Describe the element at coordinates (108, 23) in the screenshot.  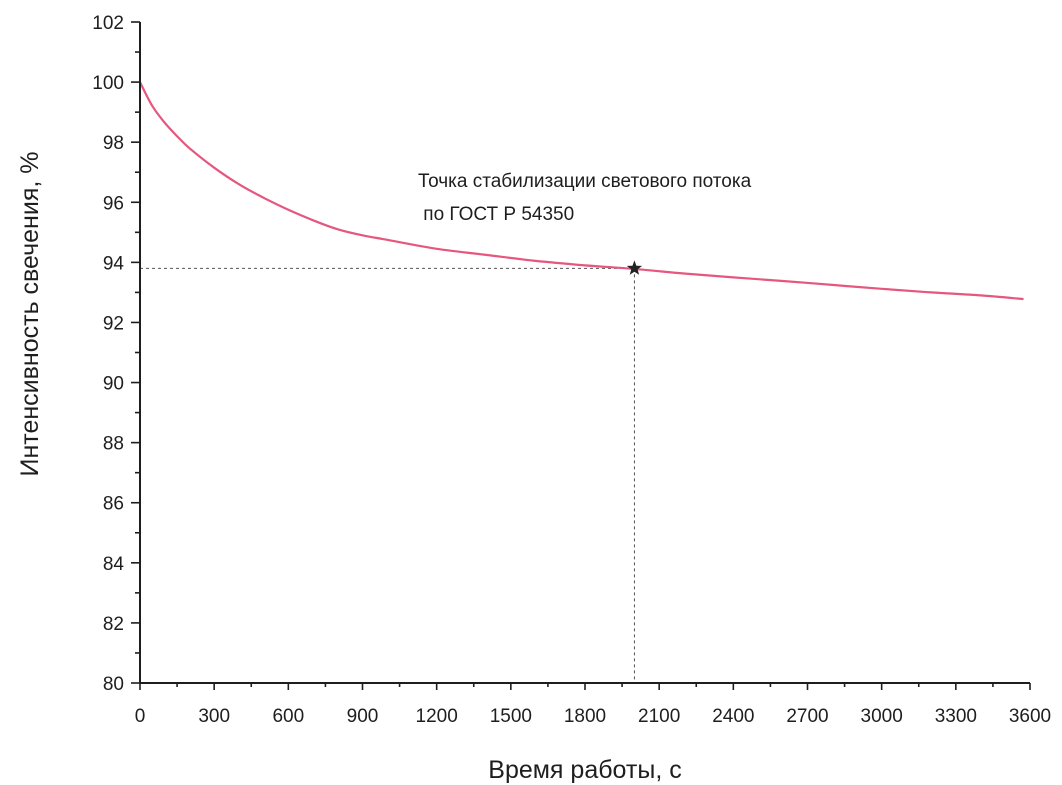
I see `y-tick-label: 102` at that location.